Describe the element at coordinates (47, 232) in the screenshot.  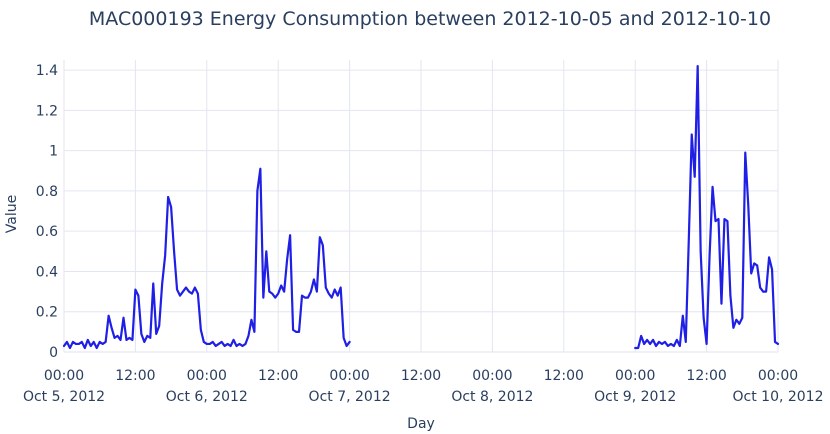
I see `y-tick-label: 0.6` at that location.